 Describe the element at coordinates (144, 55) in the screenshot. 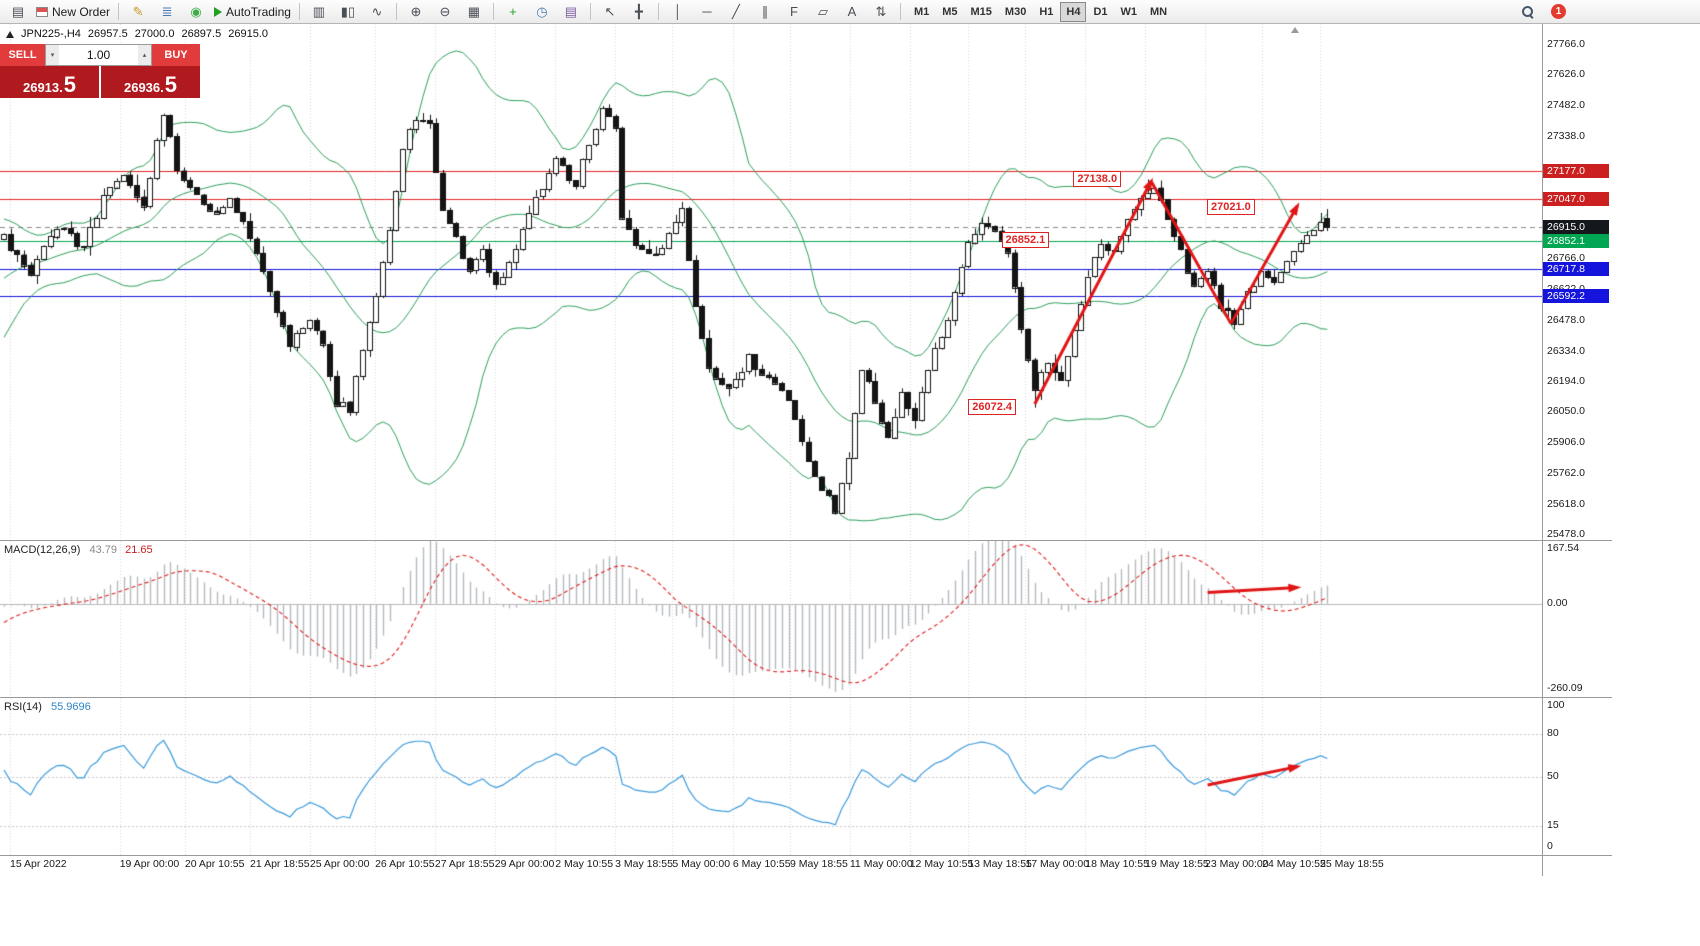

I see `volume-step-up-button` at that location.